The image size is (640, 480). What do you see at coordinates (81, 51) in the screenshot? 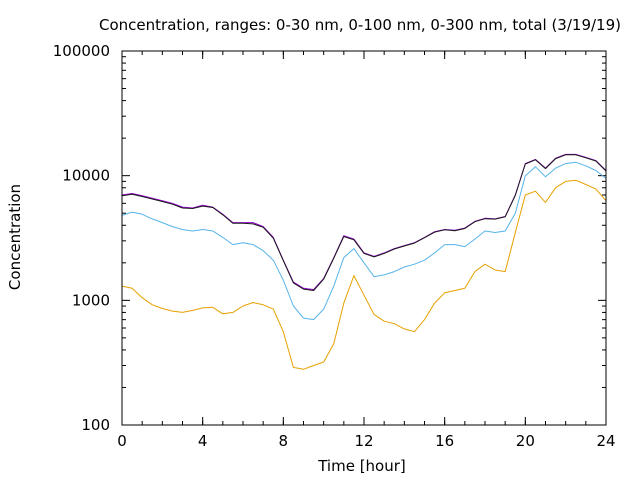
I see `y-tick-label: 100000` at bounding box center [81, 51].